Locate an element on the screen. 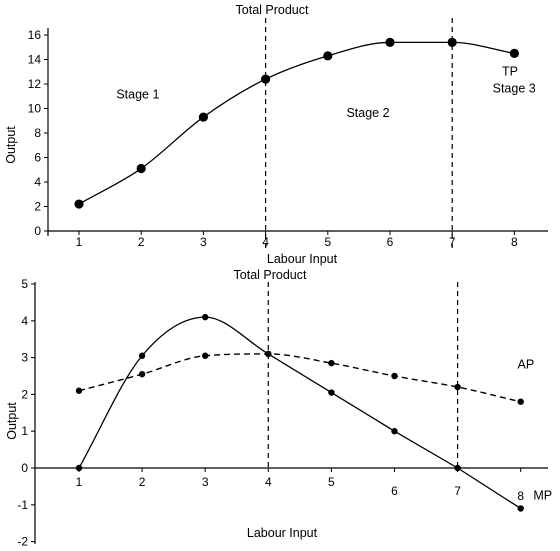 This screenshot has width=560, height=551. annotation-label: MP is located at coordinates (542, 495).